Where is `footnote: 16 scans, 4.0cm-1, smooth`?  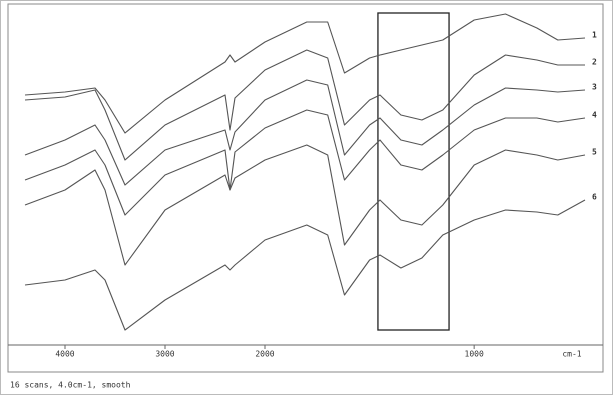 footnote: 16 scans, 4.0cm-1, smooth is located at coordinates (70, 385).